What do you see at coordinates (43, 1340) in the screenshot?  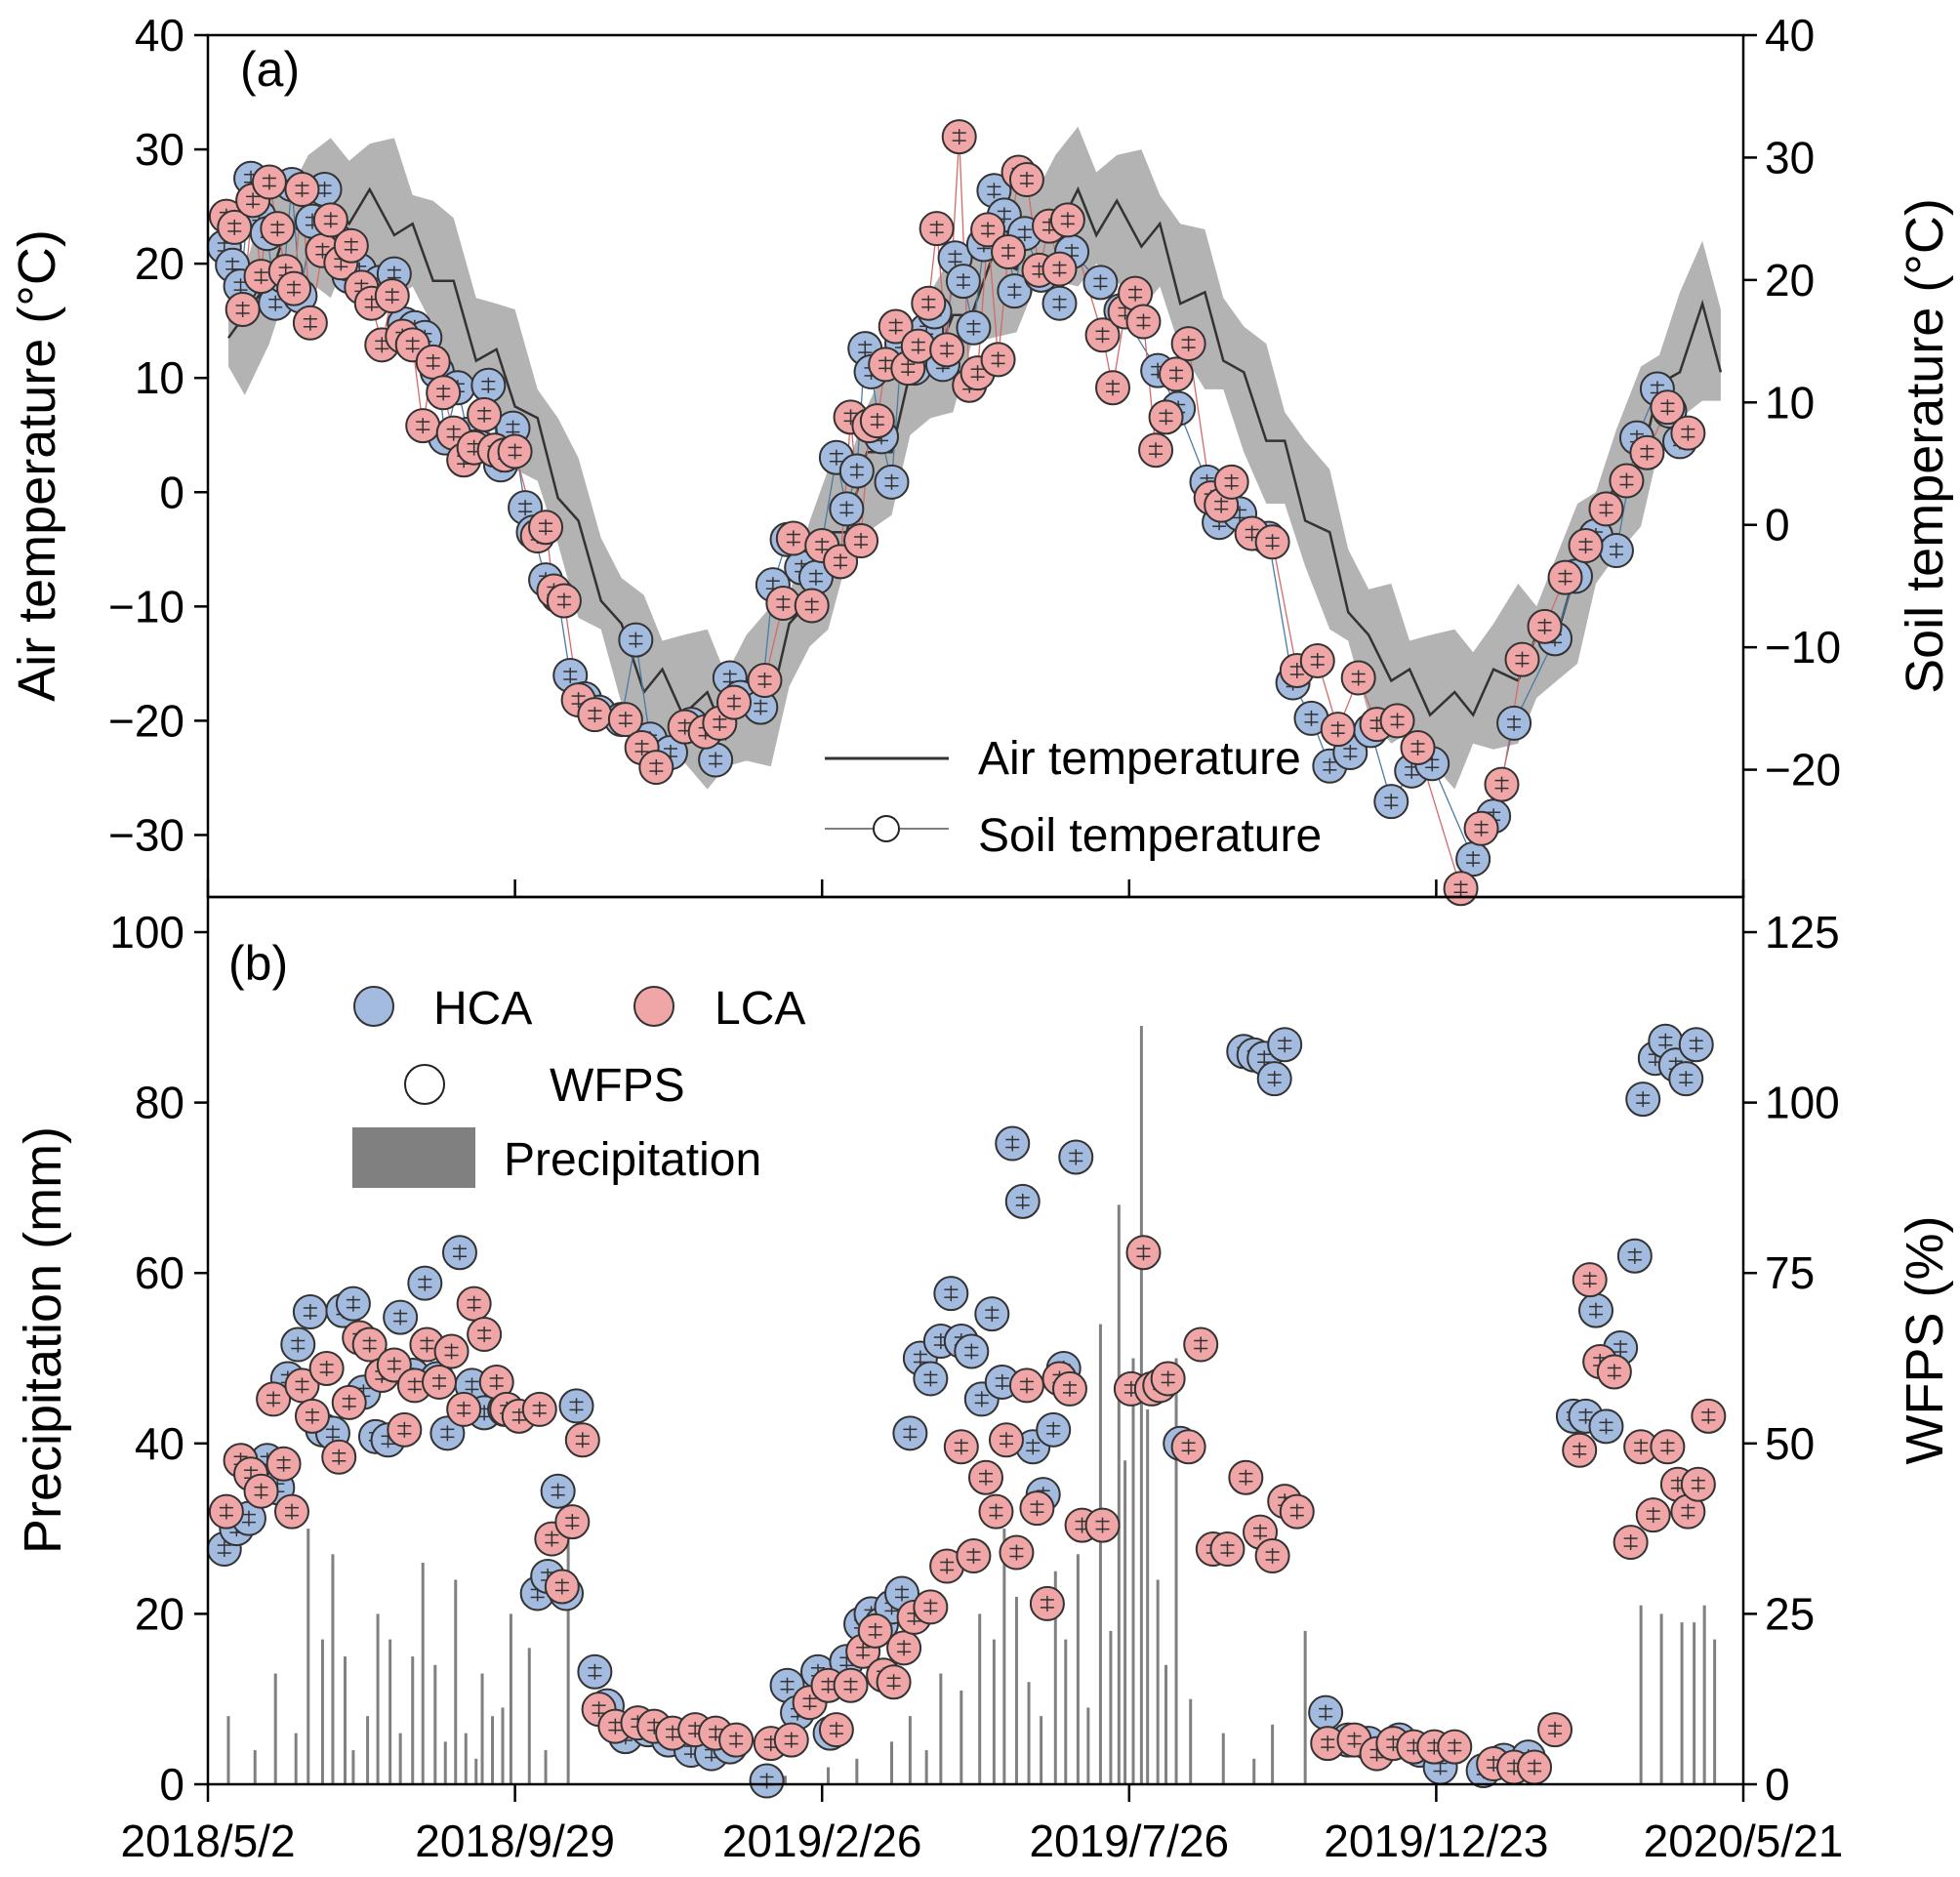 I see `panel-b-y-axis-title: Precipitation (mm)` at bounding box center [43, 1340].